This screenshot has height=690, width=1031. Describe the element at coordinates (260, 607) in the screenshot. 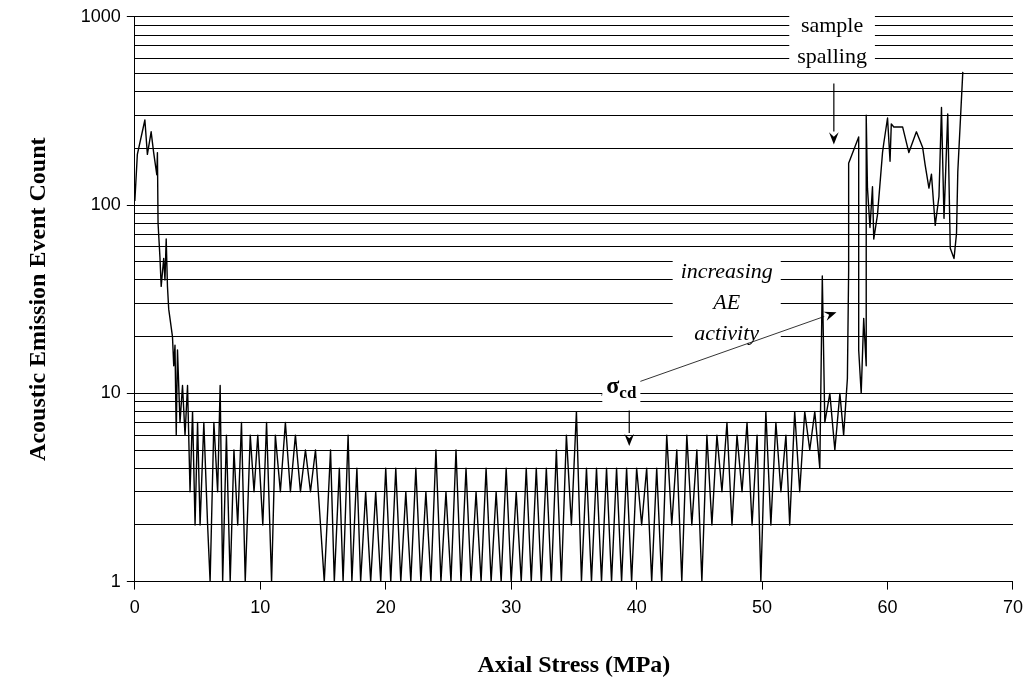

I see `x-tick-label: 10` at that location.